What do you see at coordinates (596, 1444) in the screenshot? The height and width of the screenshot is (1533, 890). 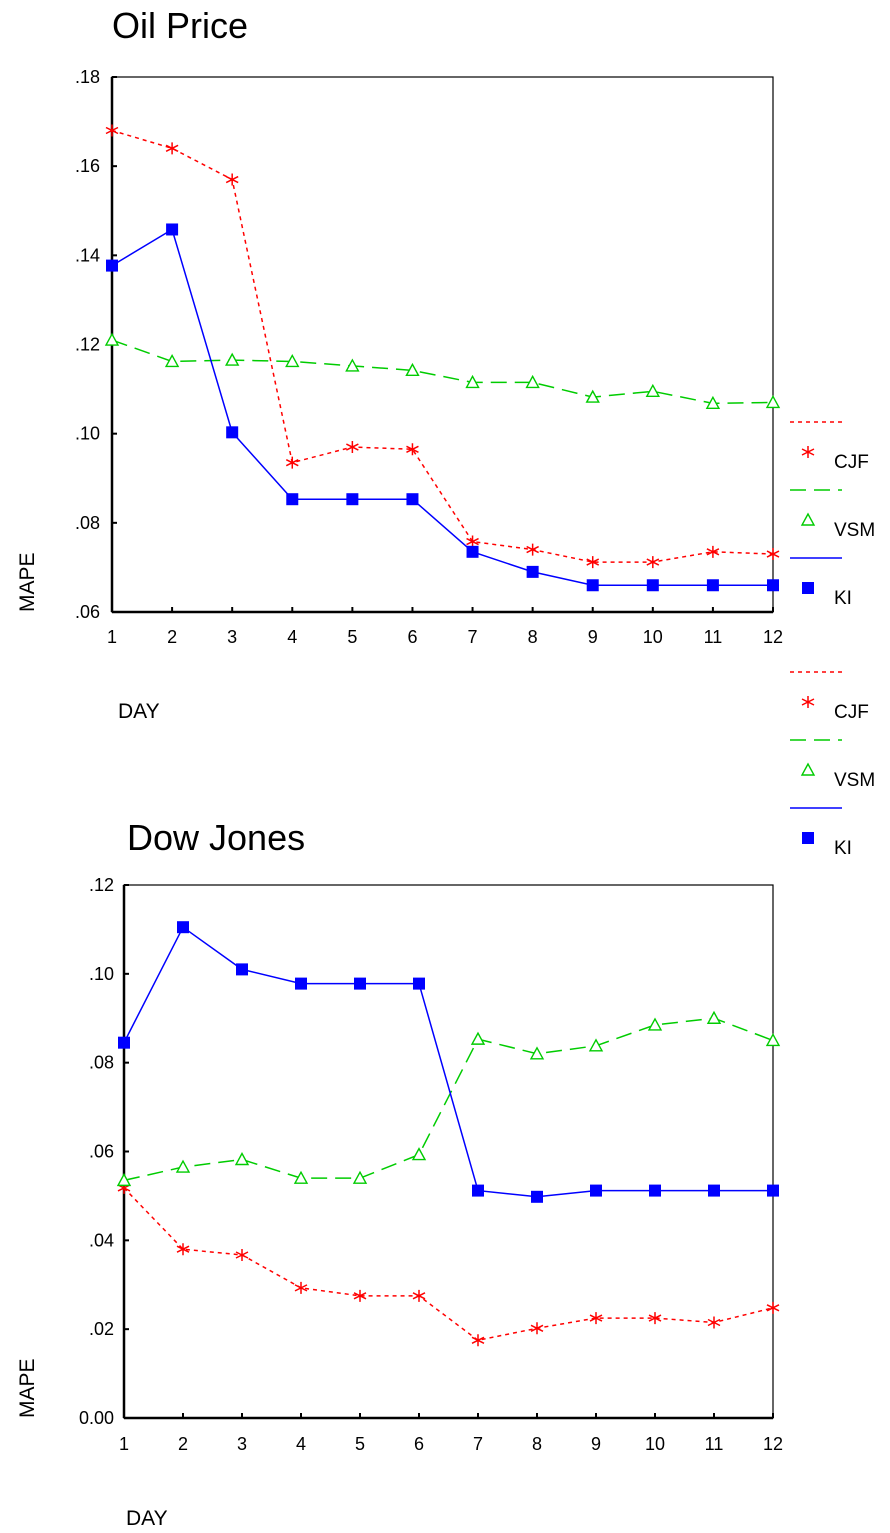 I see `x-tick-label: 9` at bounding box center [596, 1444].